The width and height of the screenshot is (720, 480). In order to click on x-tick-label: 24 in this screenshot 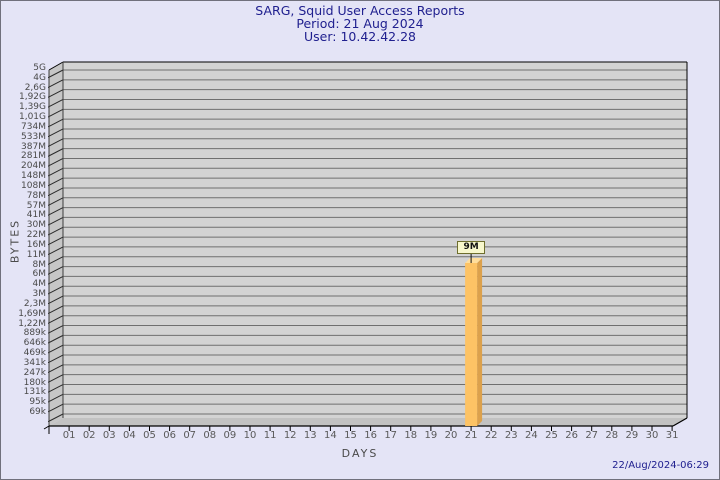, I will do `click(531, 435)`.